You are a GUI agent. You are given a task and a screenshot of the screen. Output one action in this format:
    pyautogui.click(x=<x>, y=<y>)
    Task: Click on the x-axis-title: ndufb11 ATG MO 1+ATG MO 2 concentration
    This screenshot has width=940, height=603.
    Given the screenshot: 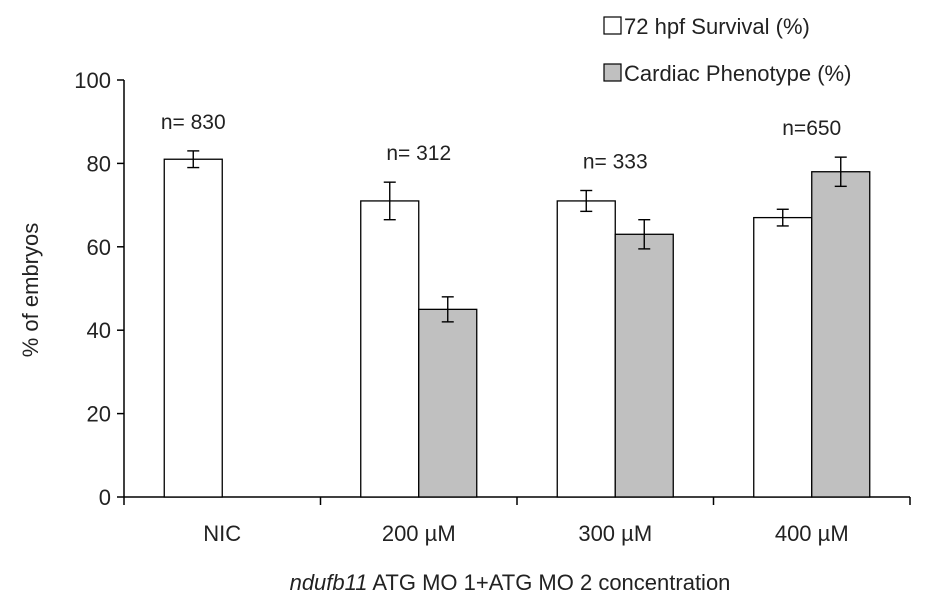 What is the action you would take?
    pyautogui.click(x=510, y=582)
    